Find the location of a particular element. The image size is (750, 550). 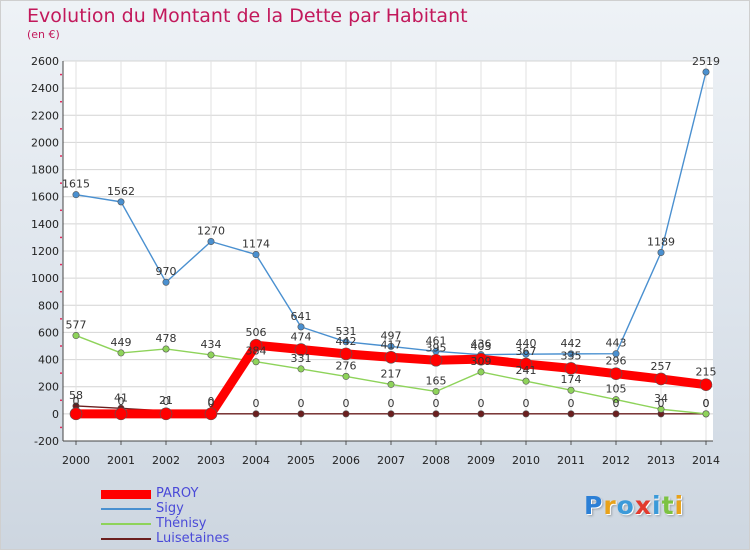

data-label-sigy: 1270 is located at coordinates (211, 231).